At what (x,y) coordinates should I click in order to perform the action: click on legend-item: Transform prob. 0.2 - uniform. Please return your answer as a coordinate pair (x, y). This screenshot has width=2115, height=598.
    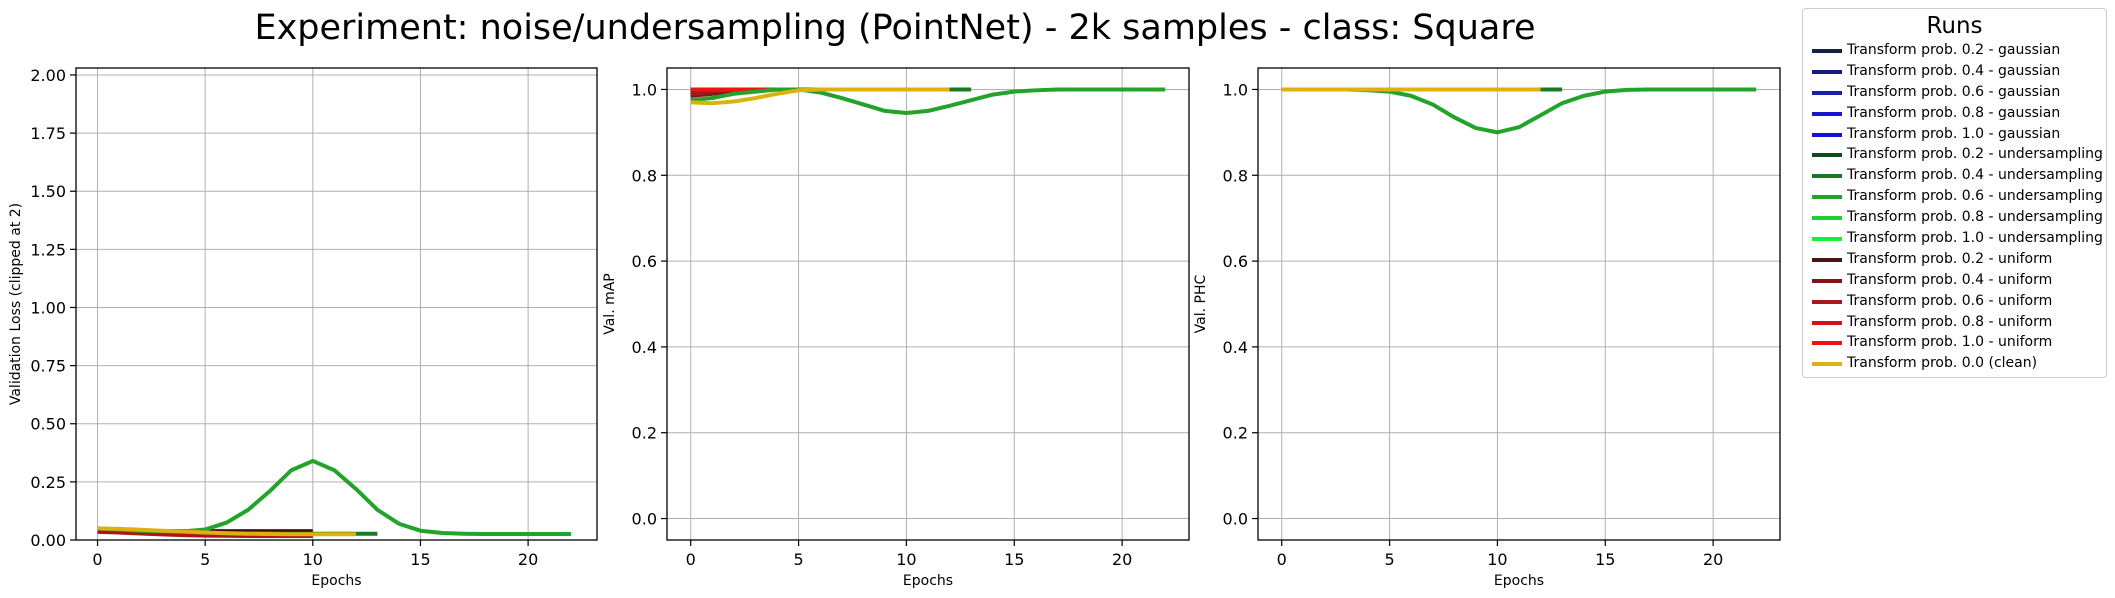
    Looking at the image, I should click on (1954, 259).